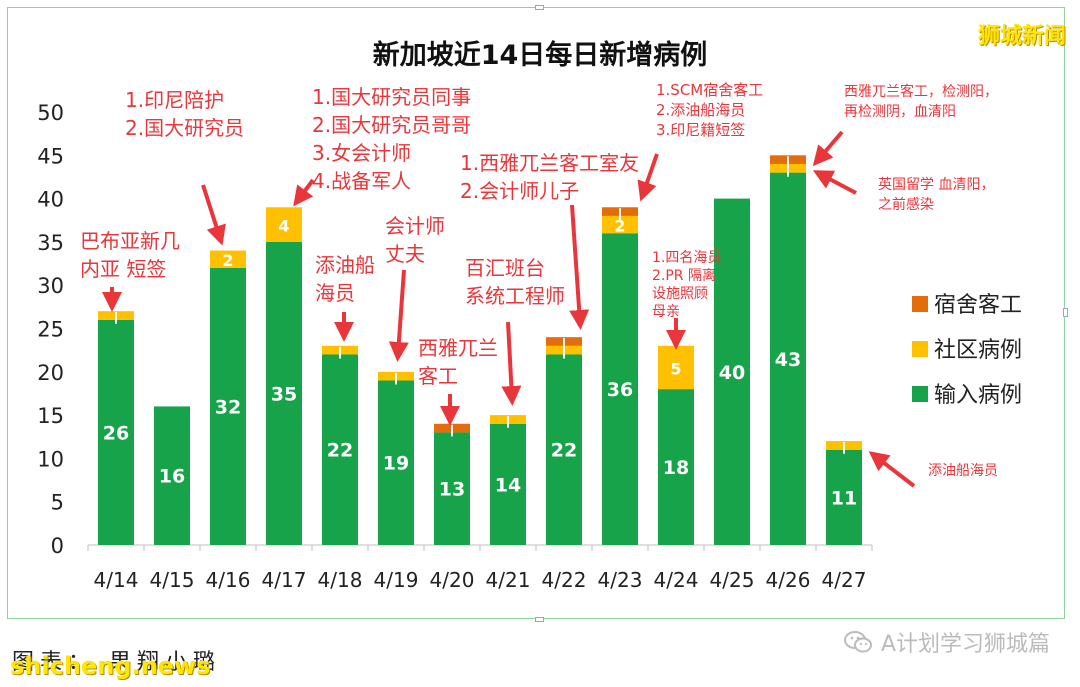 This screenshot has height=687, width=1080. Describe the element at coordinates (900, 112) in the screenshot. I see `annotation-text: 再检测阴，血清阳` at that location.